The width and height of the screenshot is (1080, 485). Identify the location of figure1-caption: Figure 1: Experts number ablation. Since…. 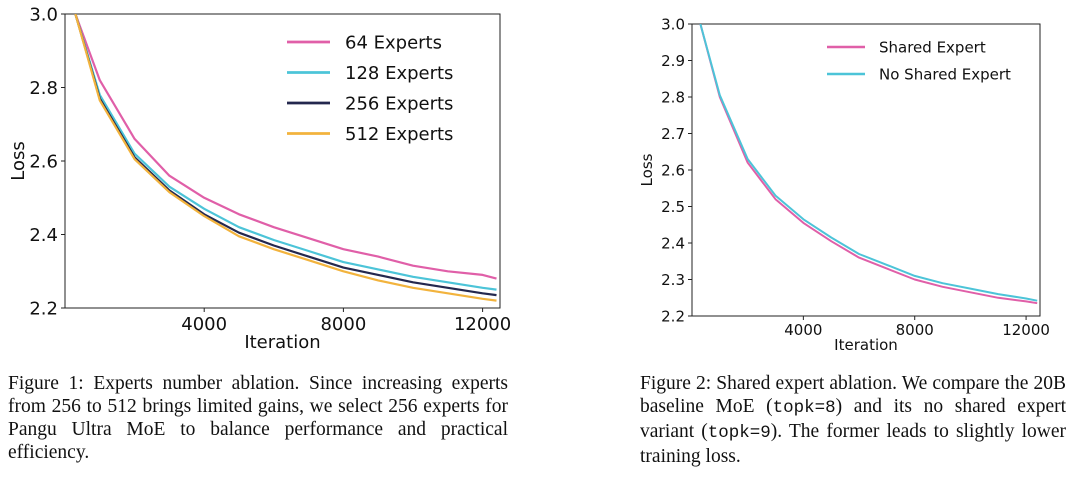
(258, 418).